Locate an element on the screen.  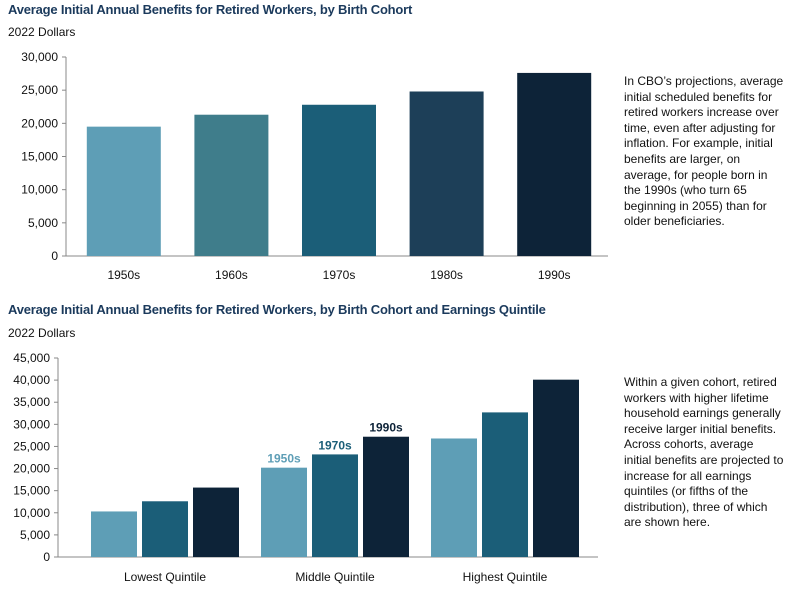
chart2-x-tick-label: Middle Quintile is located at coordinates (335, 577).